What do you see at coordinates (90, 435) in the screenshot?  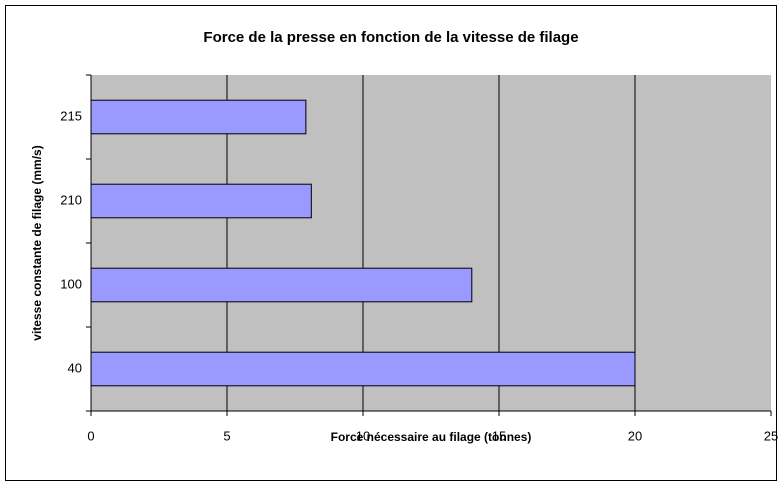 I see `x-tick-label: 0` at bounding box center [90, 435].